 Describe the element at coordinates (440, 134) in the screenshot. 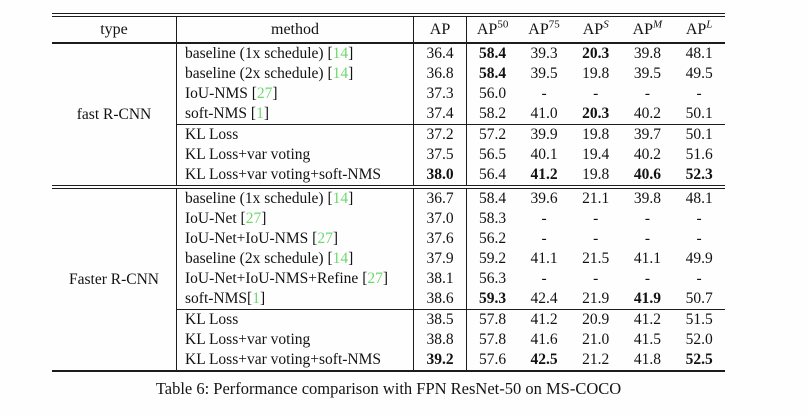

I see `value-cell: 37.2` at that location.